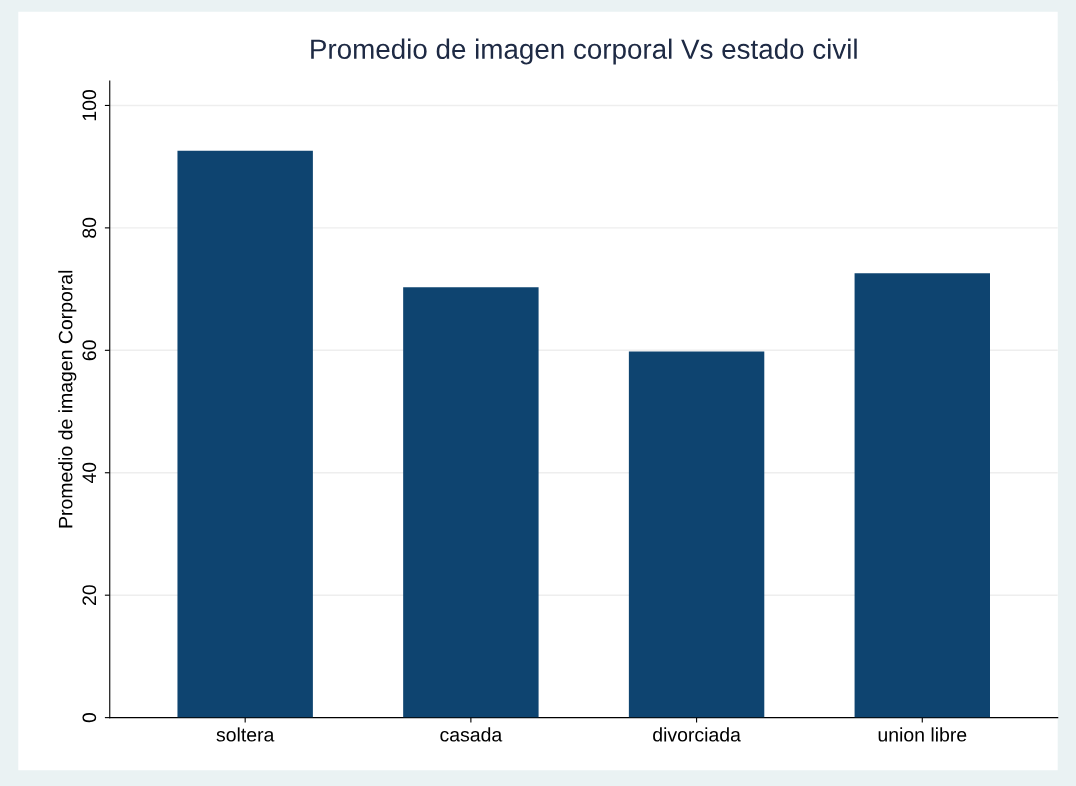 The width and height of the screenshot is (1076, 786). Describe the element at coordinates (922, 734) in the screenshot. I see `x-tick-label: union libre` at that location.